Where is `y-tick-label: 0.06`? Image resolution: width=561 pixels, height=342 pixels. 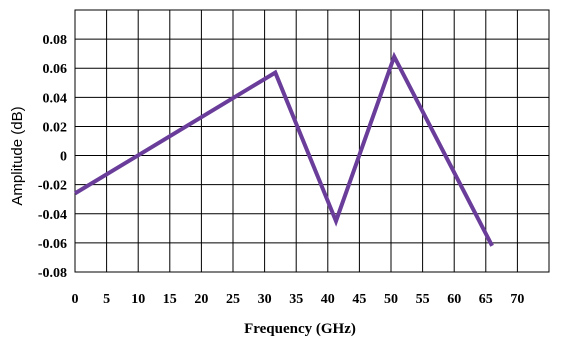
y-tick-label: 0.06 is located at coordinates (55, 69).